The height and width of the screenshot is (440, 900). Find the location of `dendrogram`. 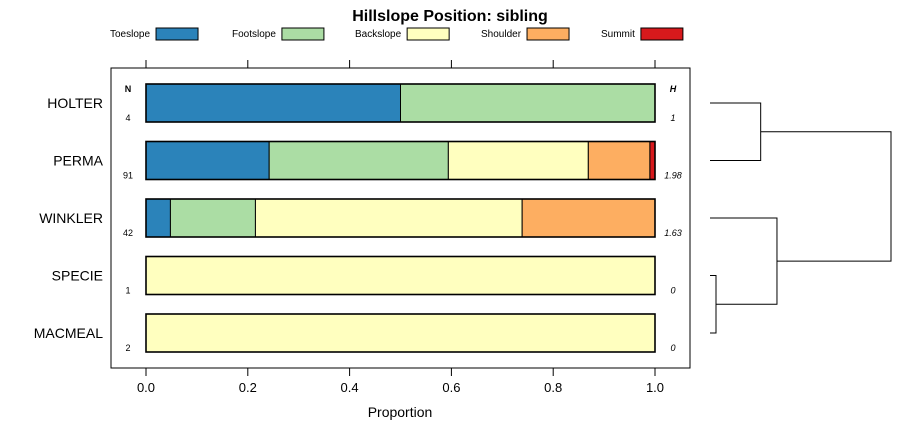

dendrogram is located at coordinates (801, 218).